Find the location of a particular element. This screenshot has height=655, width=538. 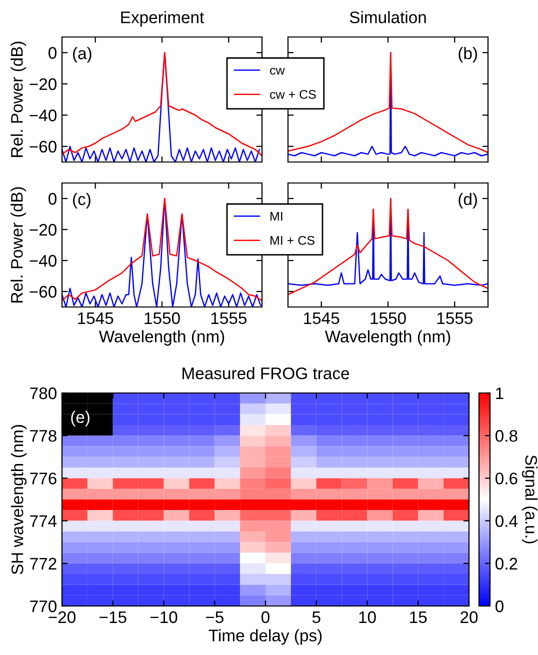

x-tick-label: −5 is located at coordinates (215, 617).